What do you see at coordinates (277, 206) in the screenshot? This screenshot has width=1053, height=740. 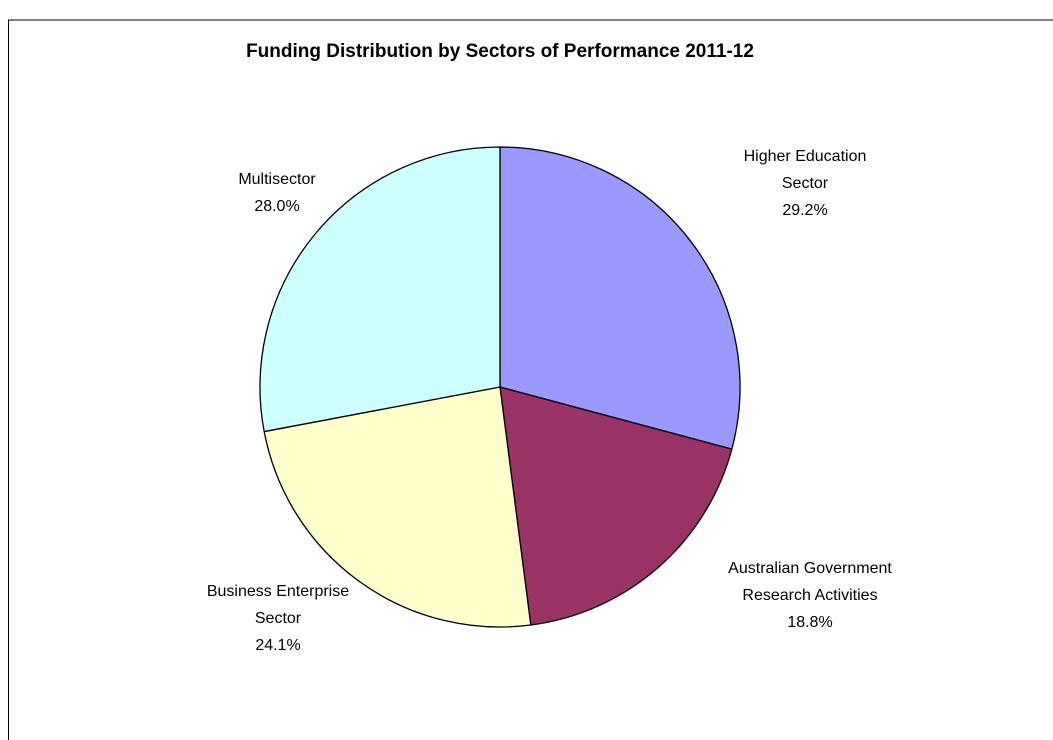 I see `slice-value: 28.0%` at bounding box center [277, 206].